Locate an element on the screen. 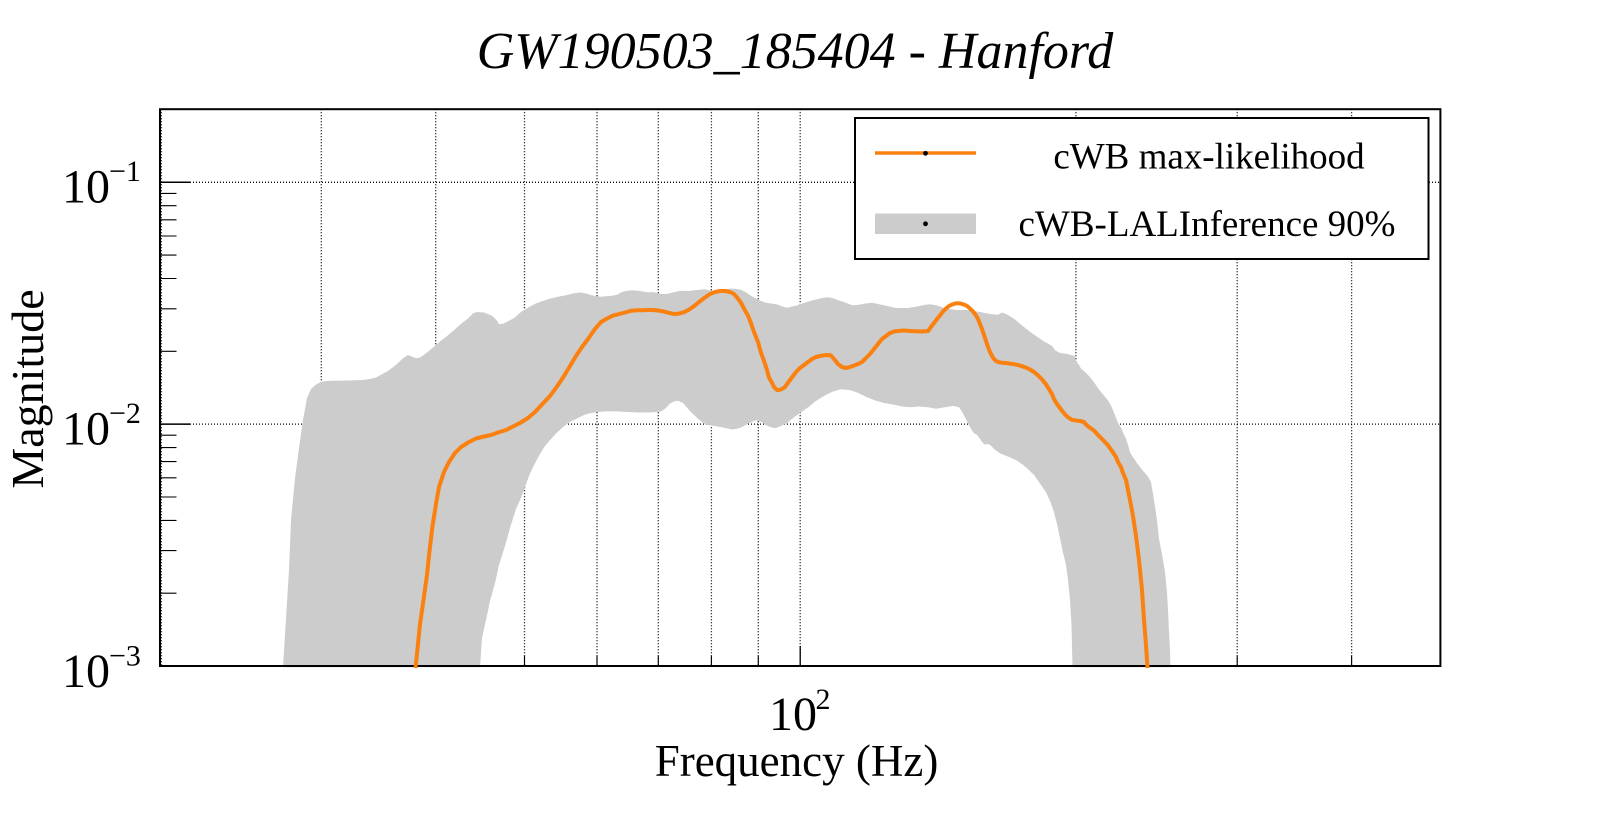  svg-text: GW190503_185404 - Hanford is located at coordinates (795, 51).